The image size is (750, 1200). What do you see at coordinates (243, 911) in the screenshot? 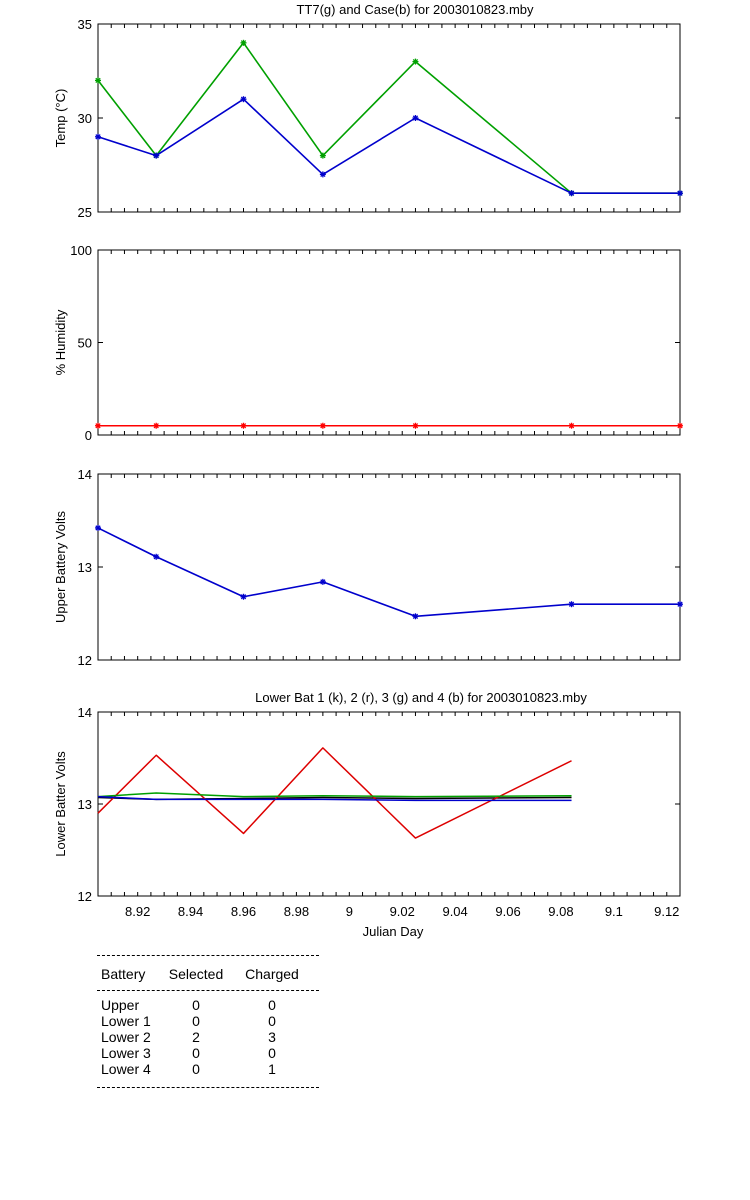
I see `x-tick-label: 8.96` at bounding box center [243, 911].